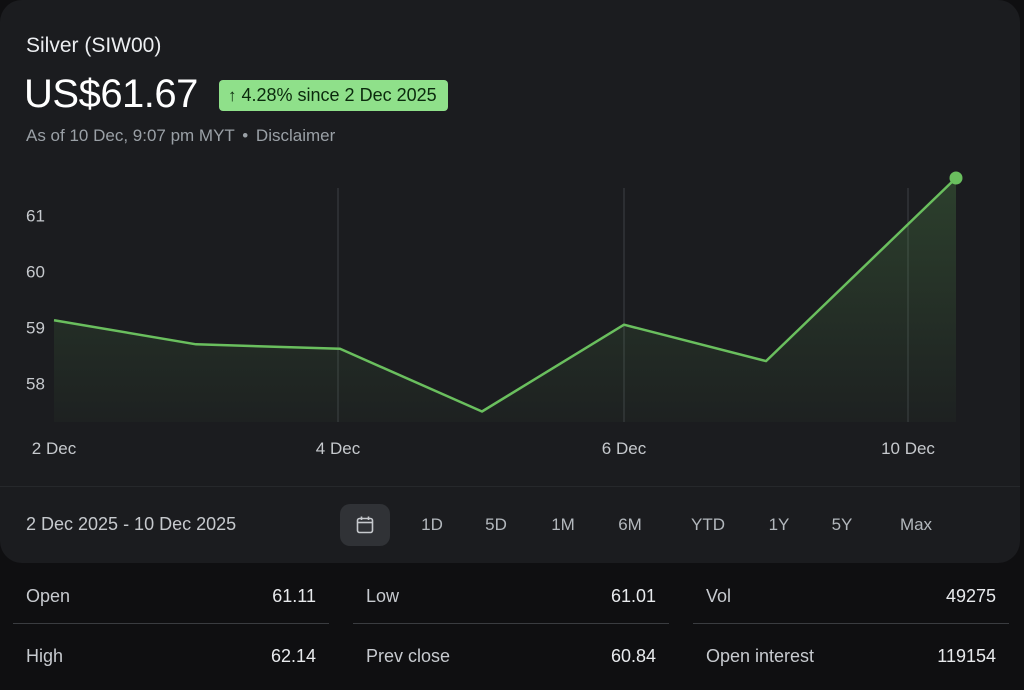 The image size is (1024, 690). I want to click on period-button-5d: 5D, so click(496, 524).